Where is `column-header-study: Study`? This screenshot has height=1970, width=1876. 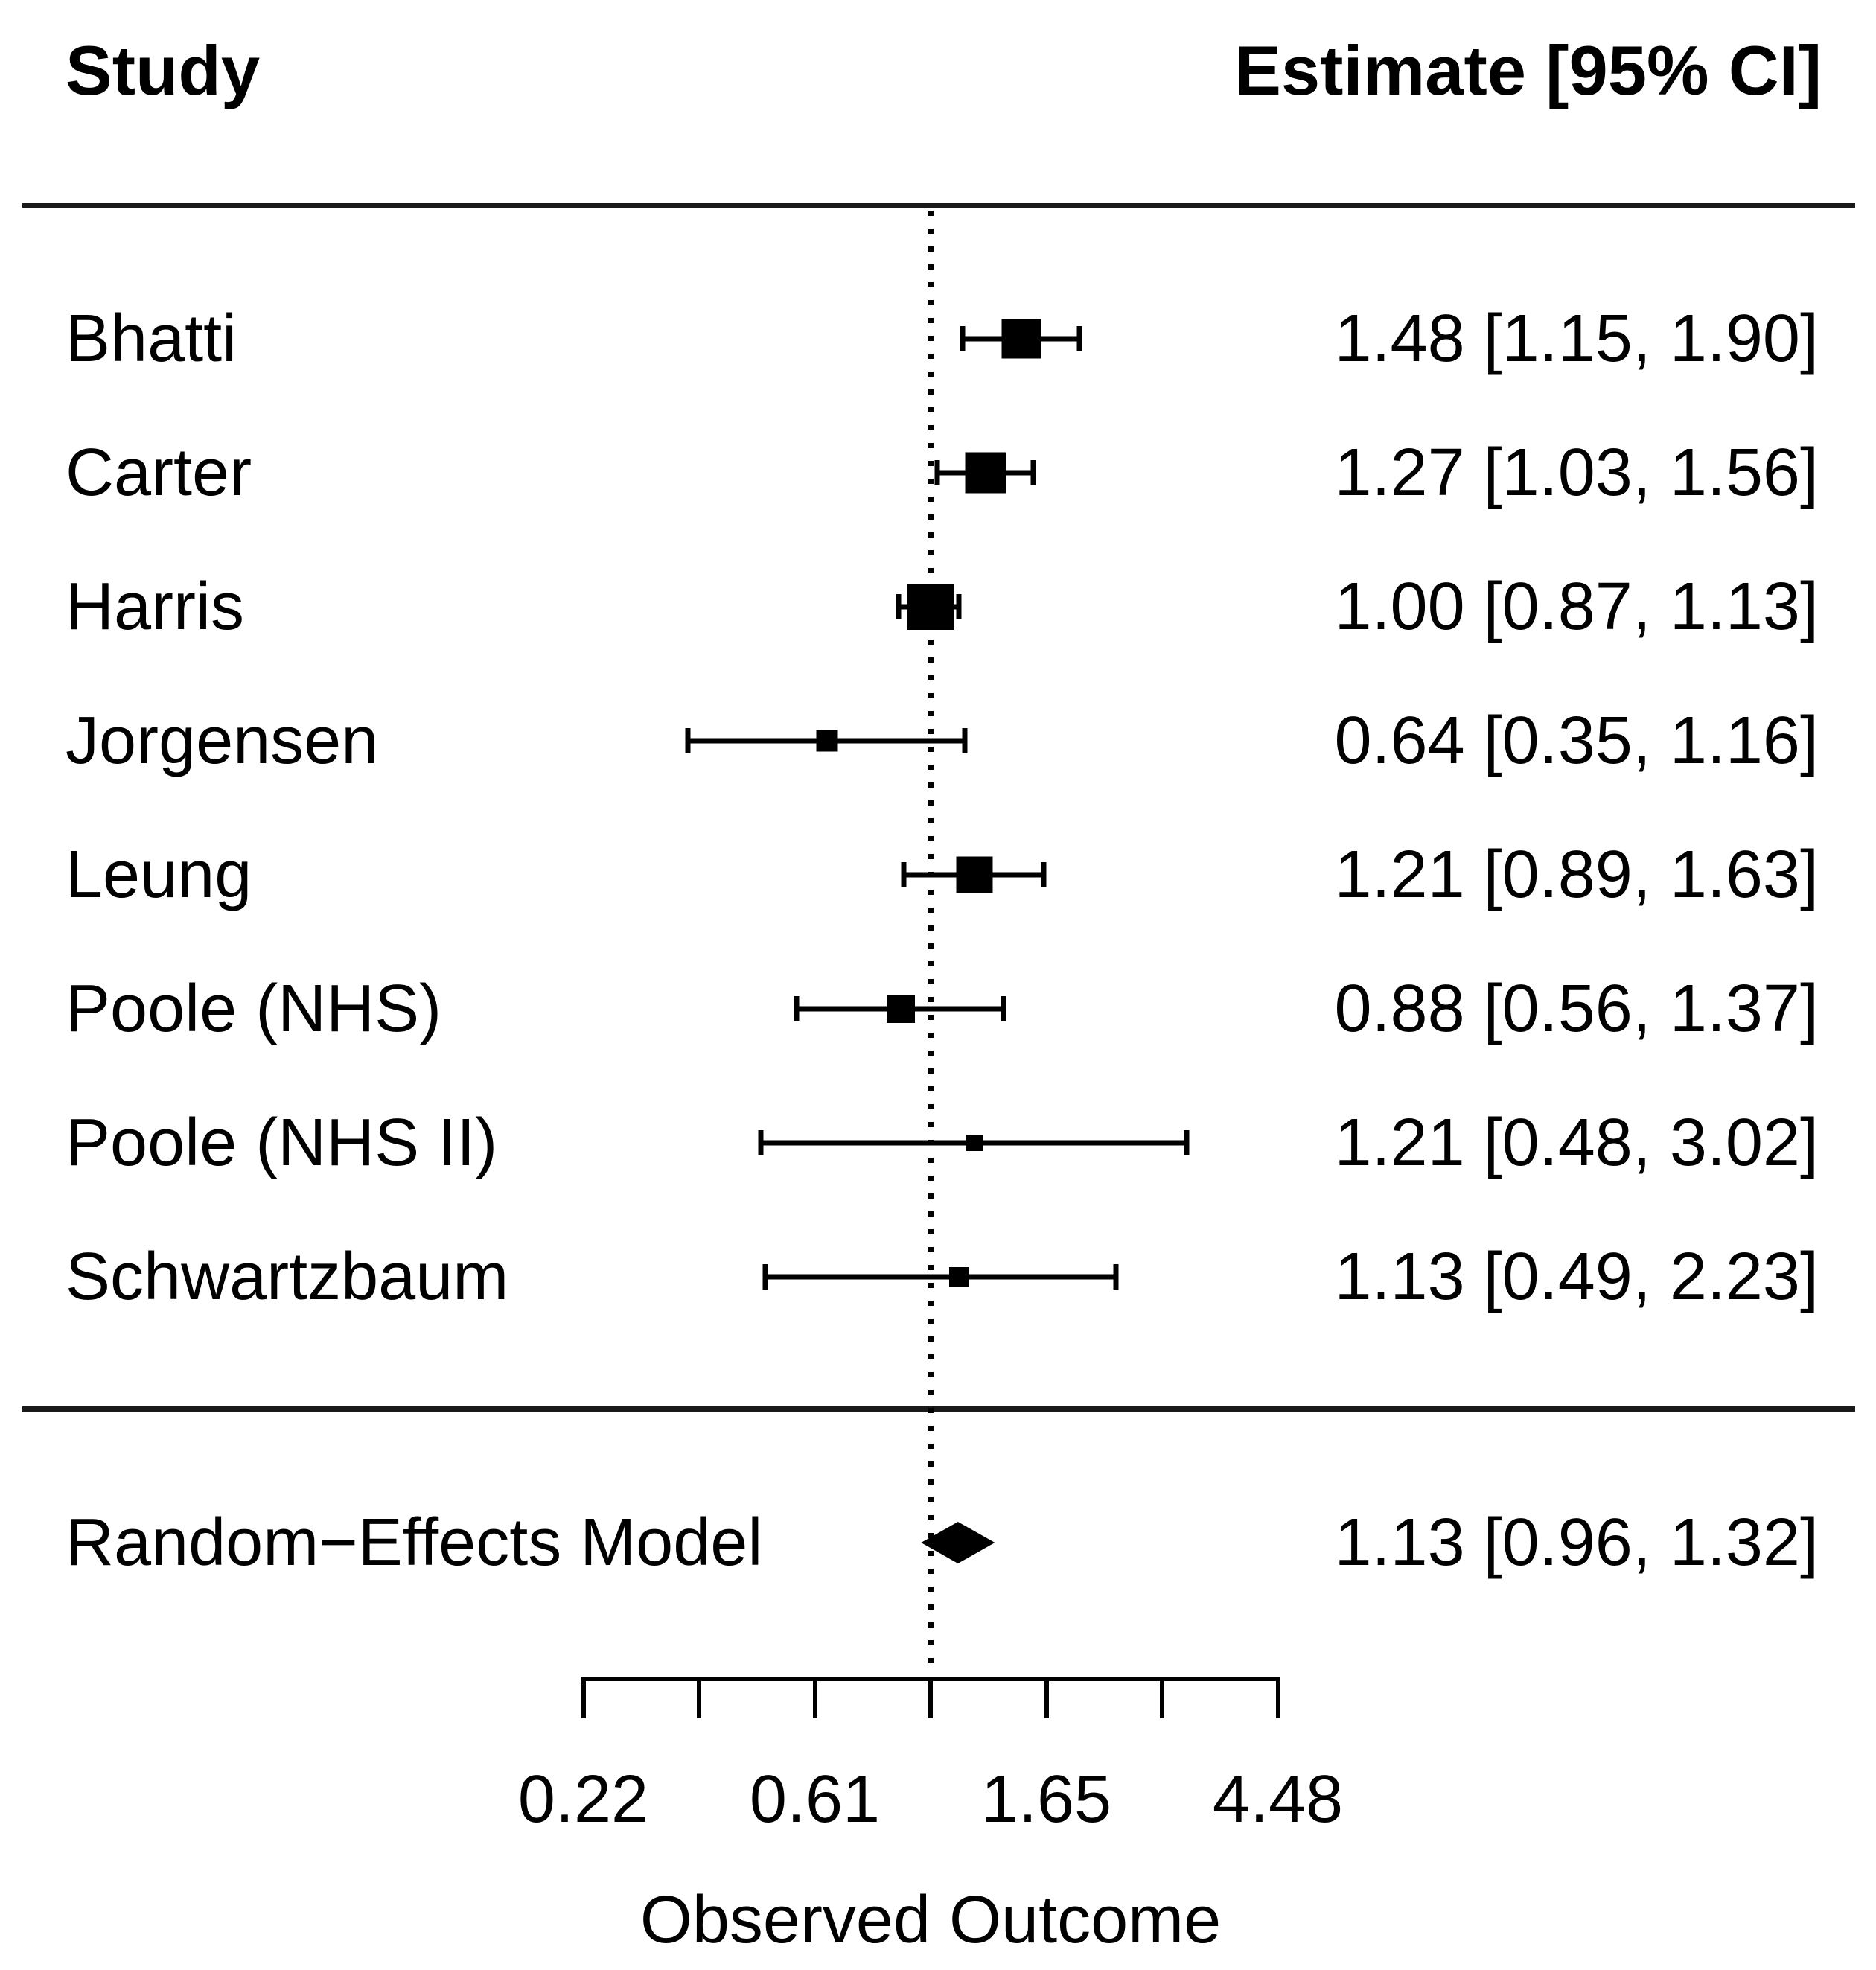
column-header-study: Study is located at coordinates (164, 70).